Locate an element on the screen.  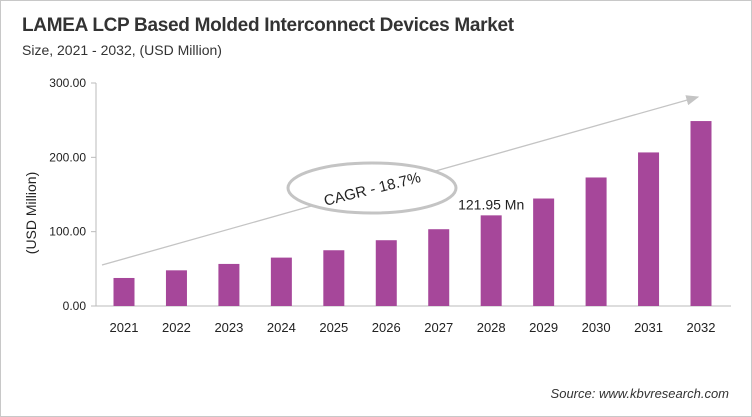
data-label-2028: 121.95 Mn is located at coordinates (491, 204).